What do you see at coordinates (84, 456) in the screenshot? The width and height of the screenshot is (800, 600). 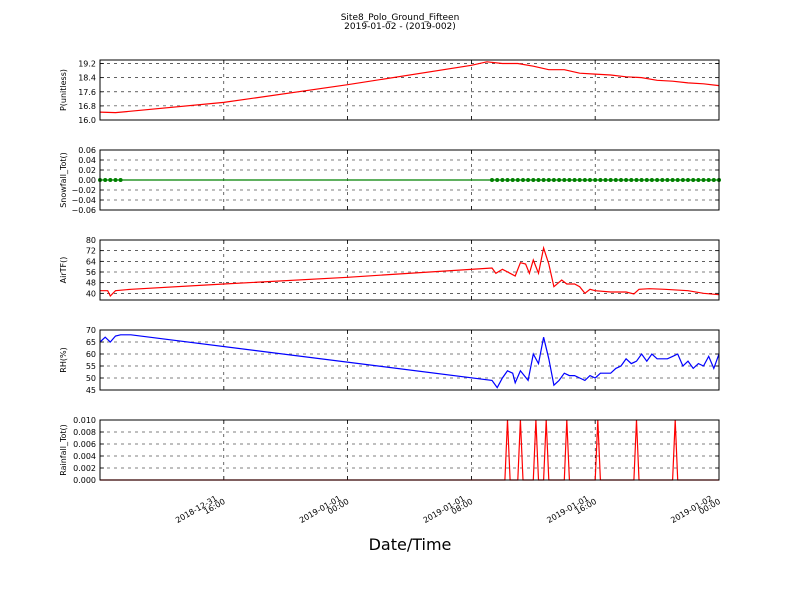 I see `y-tick-label: 0.004` at bounding box center [84, 456].